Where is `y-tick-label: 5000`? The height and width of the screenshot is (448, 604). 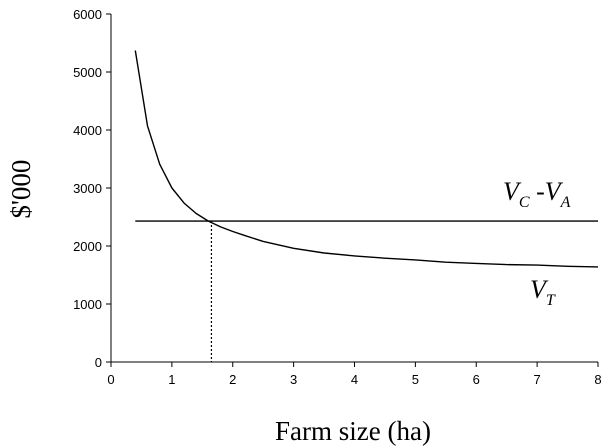
y-tick-label: 5000 is located at coordinates (87, 72).